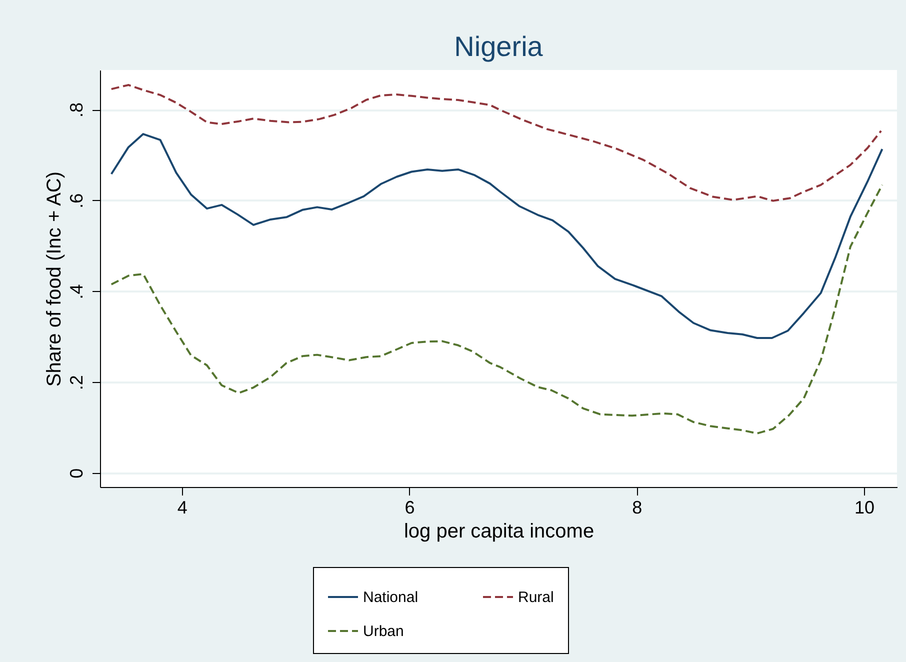  Describe the element at coordinates (499, 531) in the screenshot. I see `x-axis-title: log per capita income` at that location.